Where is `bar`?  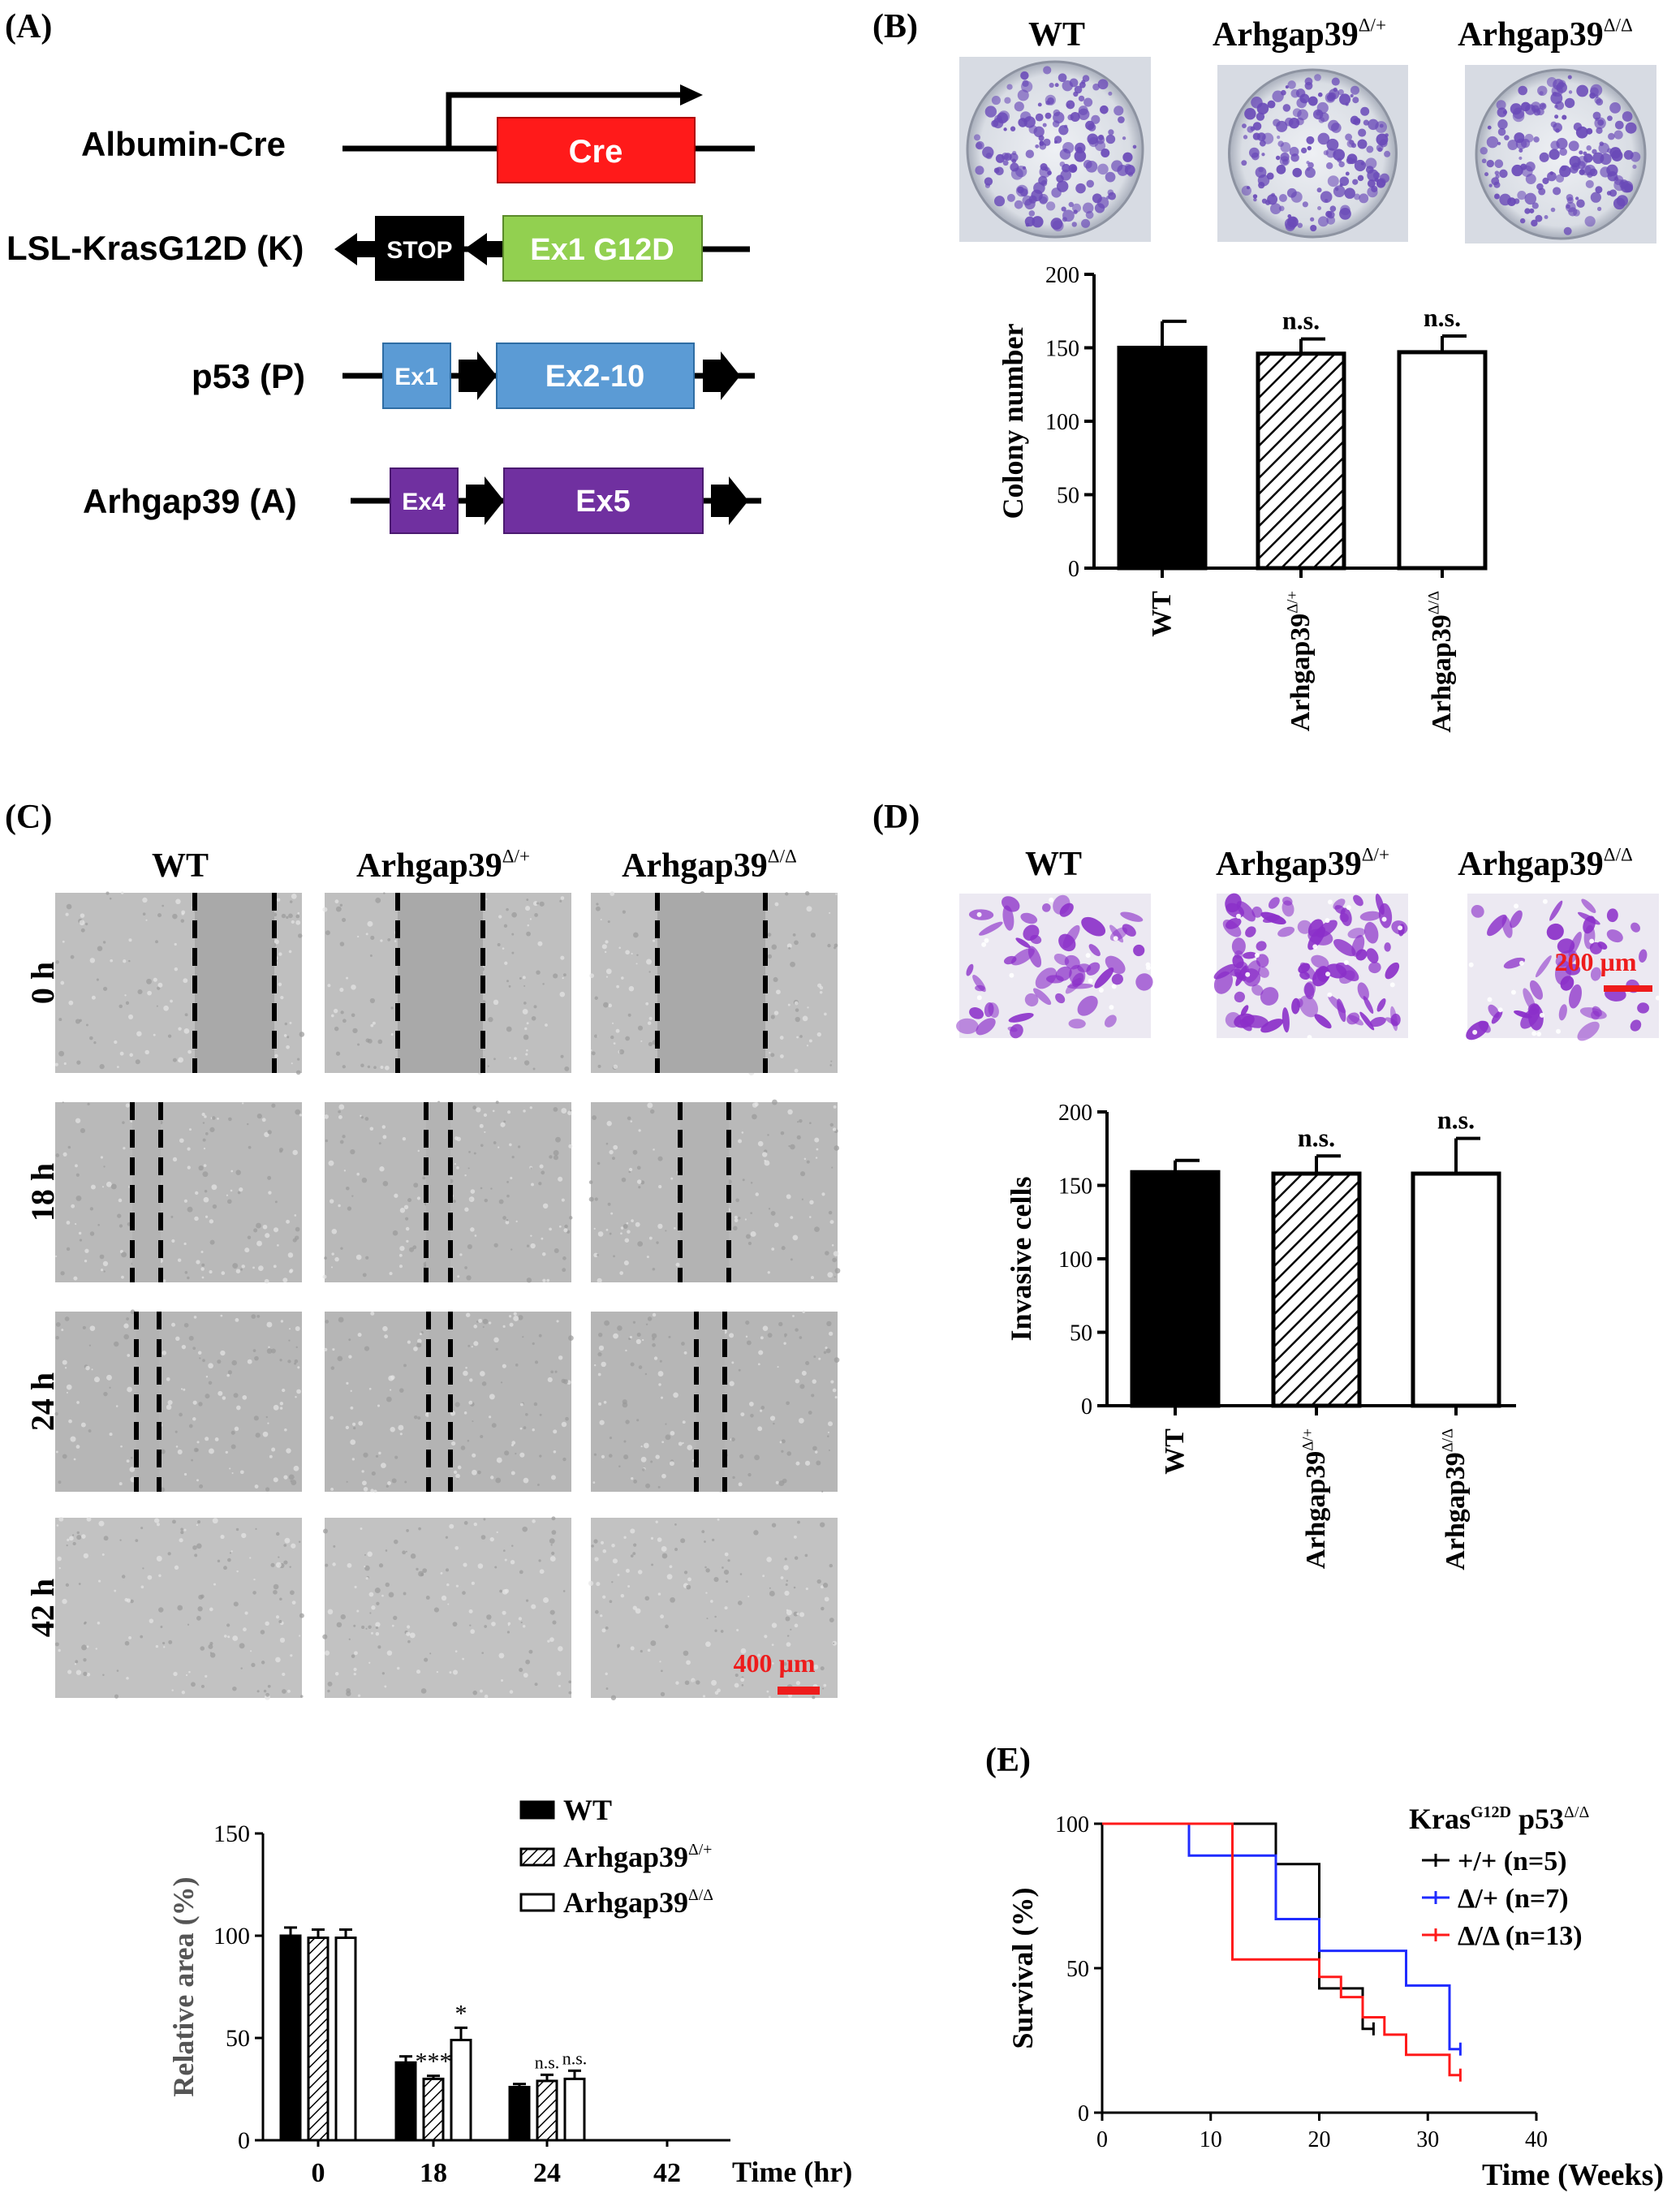 bar is located at coordinates (1317, 1289).